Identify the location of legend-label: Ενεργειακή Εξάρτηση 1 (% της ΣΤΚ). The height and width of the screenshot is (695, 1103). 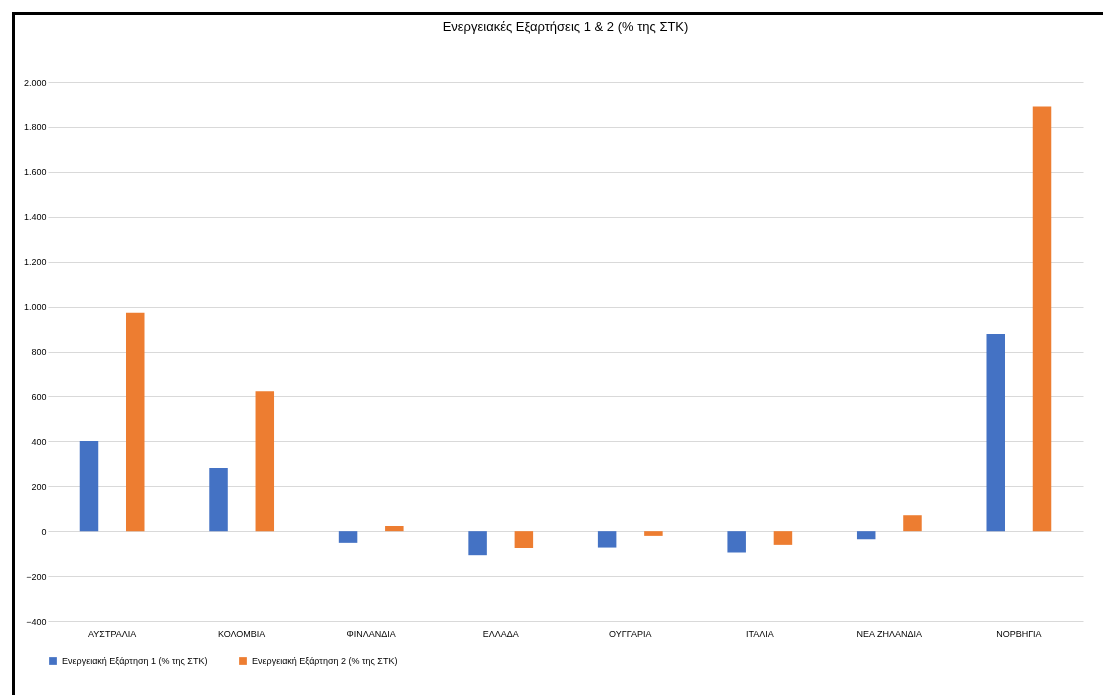
(135, 661).